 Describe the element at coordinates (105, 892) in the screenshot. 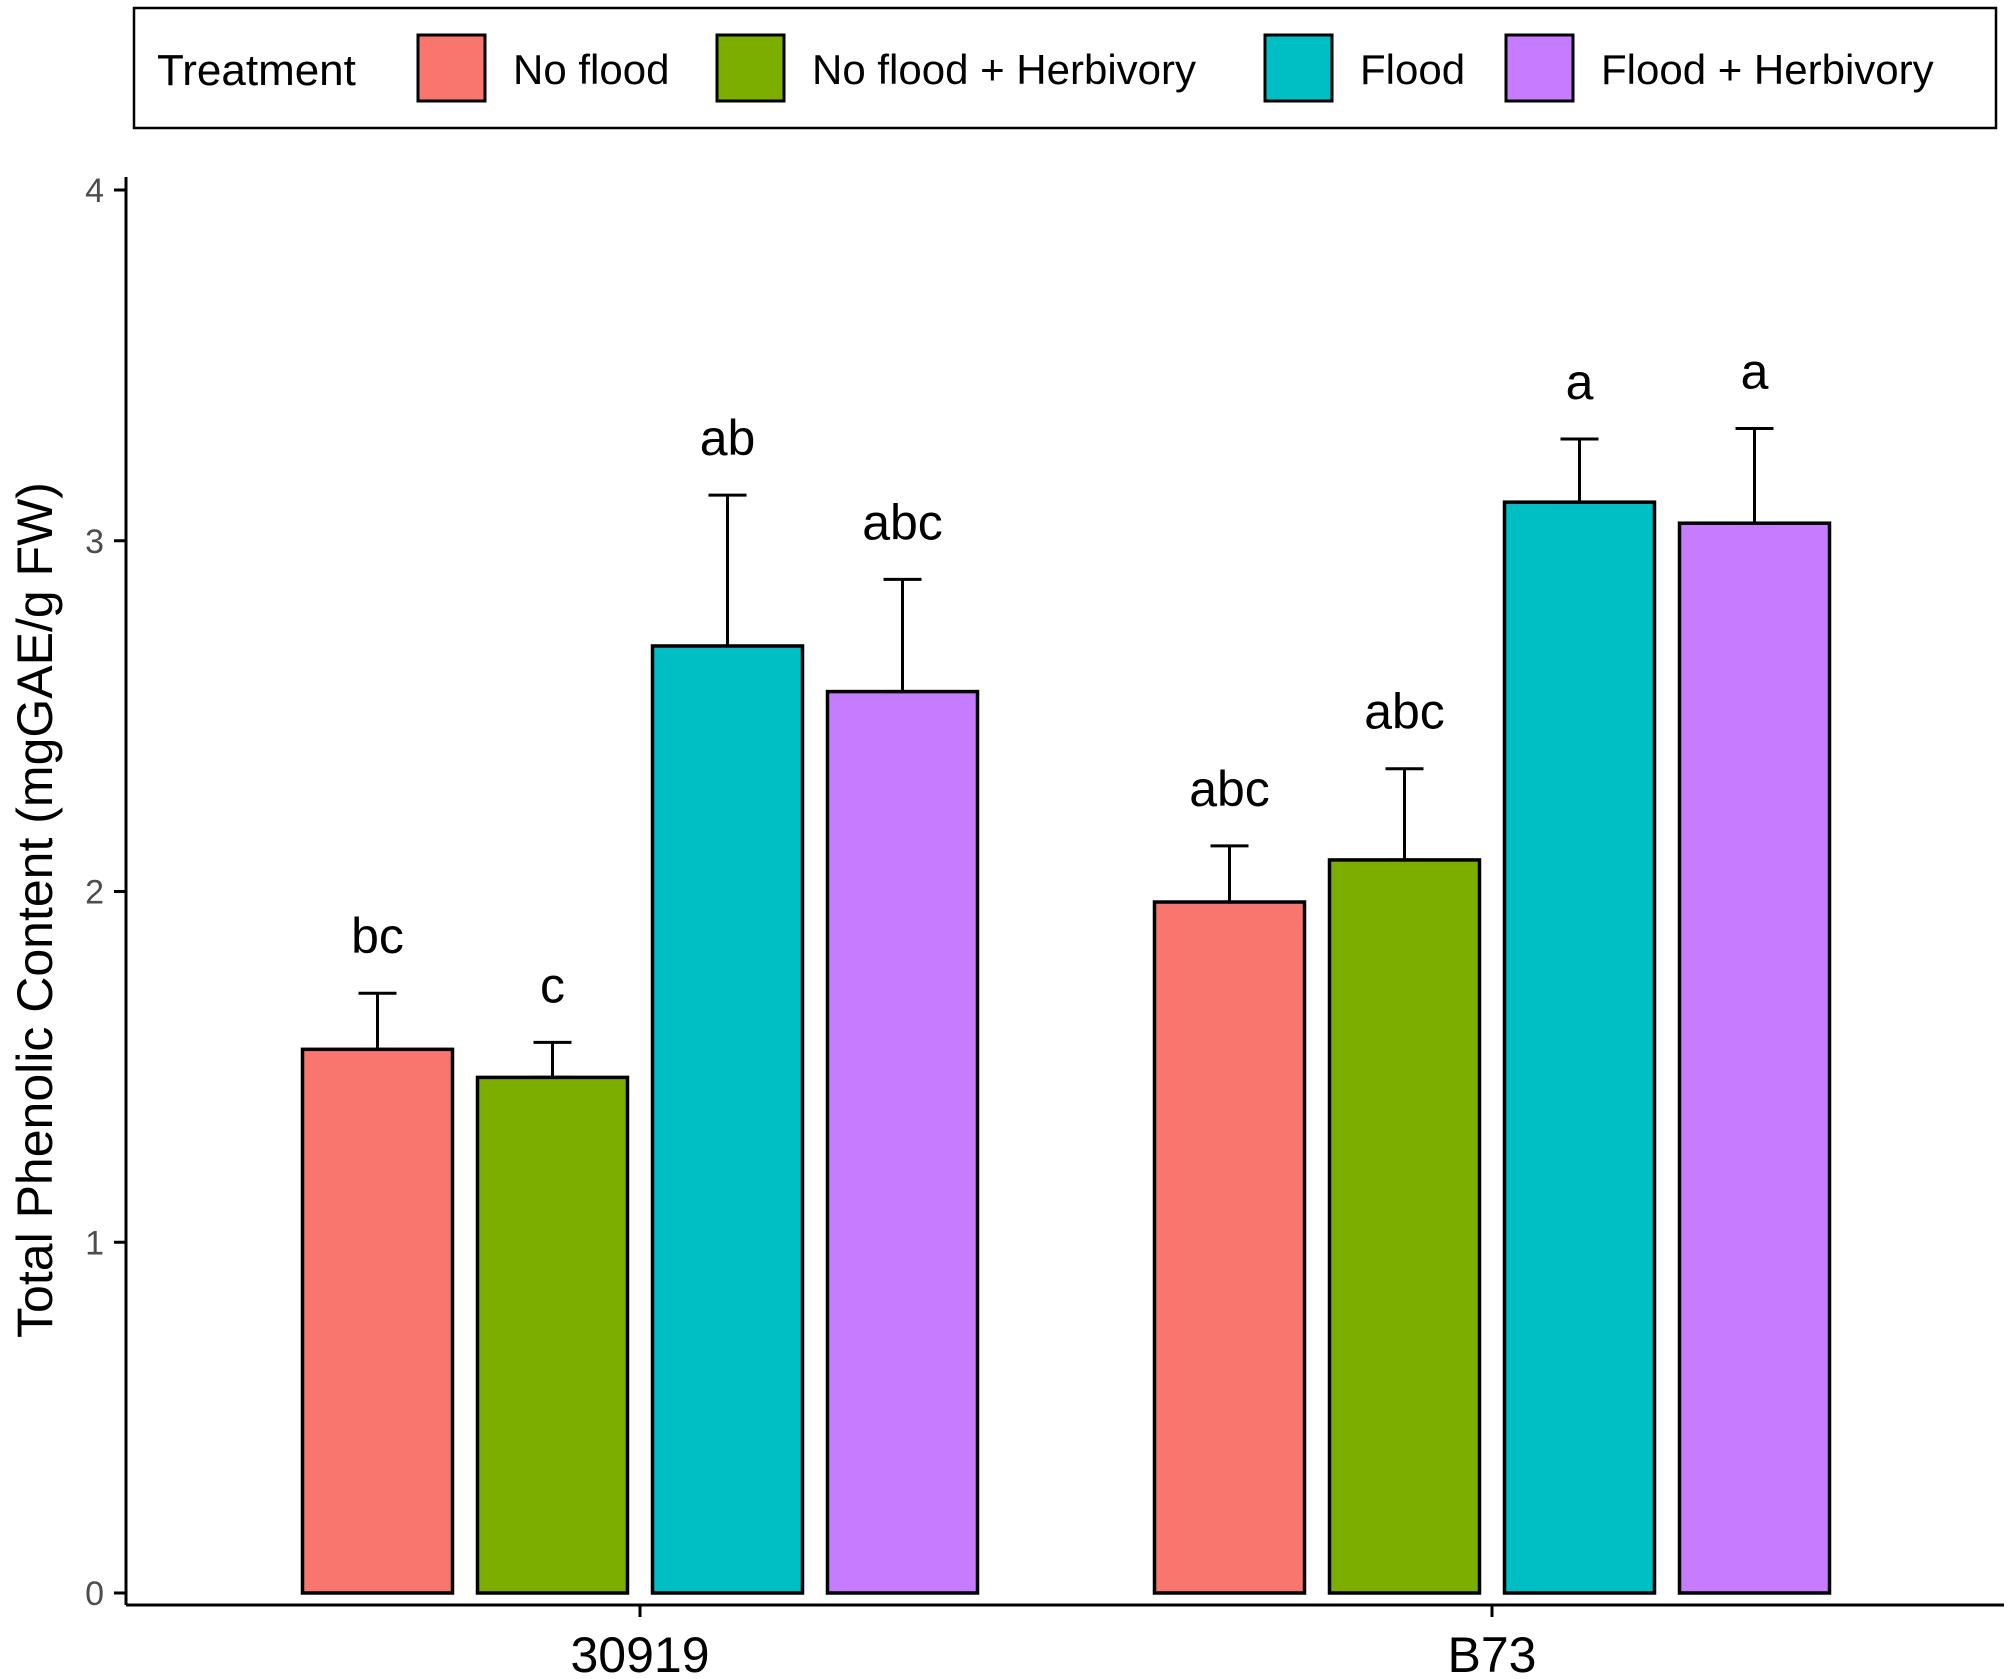

I see `y-axis-ticks: 0 1 2 3 4` at that location.